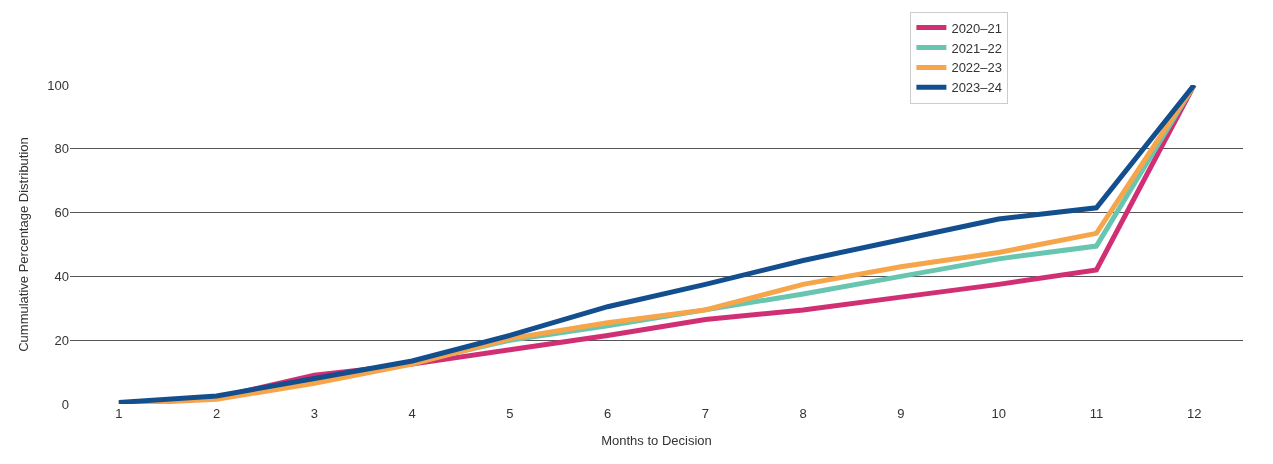 The height and width of the screenshot is (464, 1273). I want to click on y-axis-title: Cummulative Percentage Distribution, so click(24, 244).